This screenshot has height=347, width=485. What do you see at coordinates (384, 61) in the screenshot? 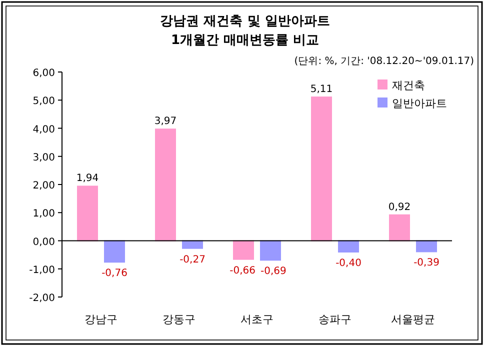
I see `chart-subtitle: (단위: %, 기간: '08.12.20~'09.01.17)` at bounding box center [384, 61].